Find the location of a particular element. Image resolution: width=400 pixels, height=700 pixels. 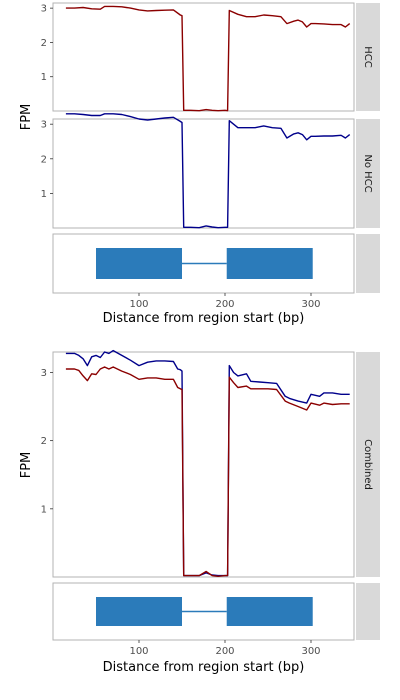

facet-panel-no-hcc: 1 2 3 No HCC is located at coordinates (210, 171).